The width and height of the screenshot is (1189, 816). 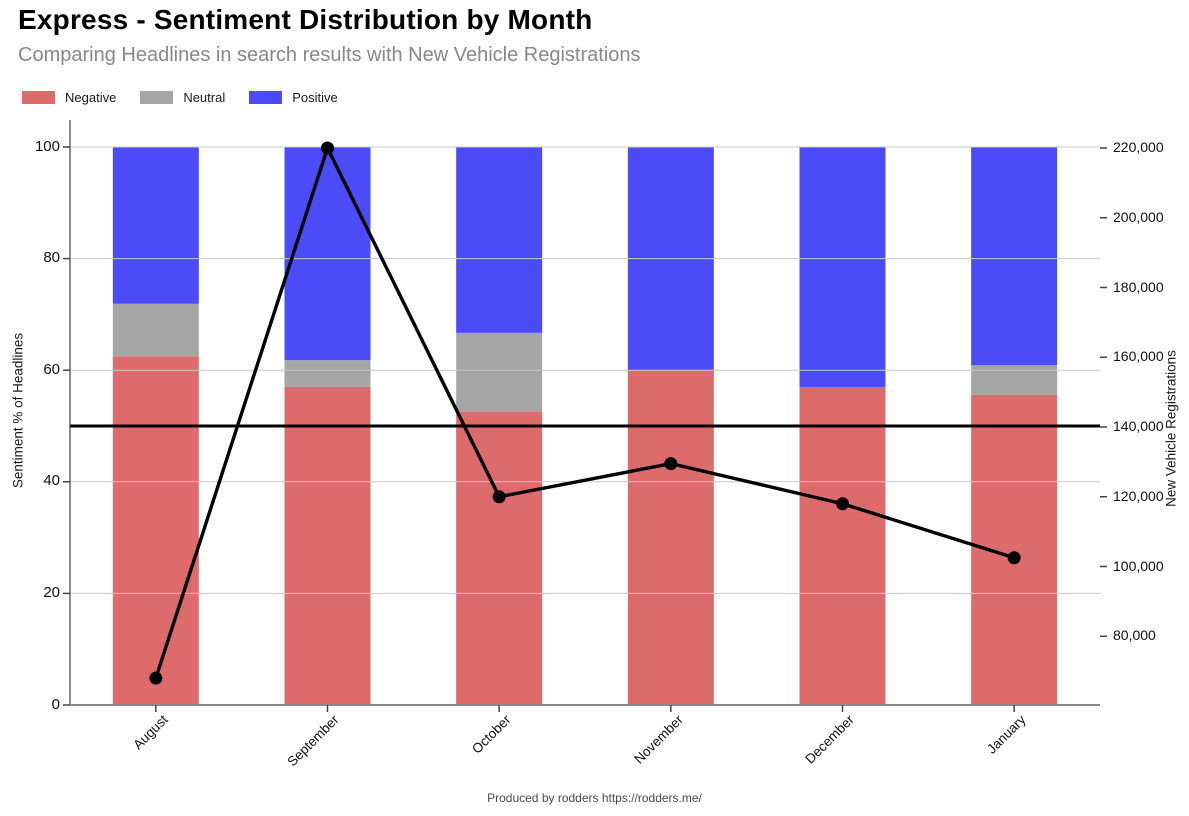 What do you see at coordinates (499, 497) in the screenshot?
I see `registrations-point-october` at bounding box center [499, 497].